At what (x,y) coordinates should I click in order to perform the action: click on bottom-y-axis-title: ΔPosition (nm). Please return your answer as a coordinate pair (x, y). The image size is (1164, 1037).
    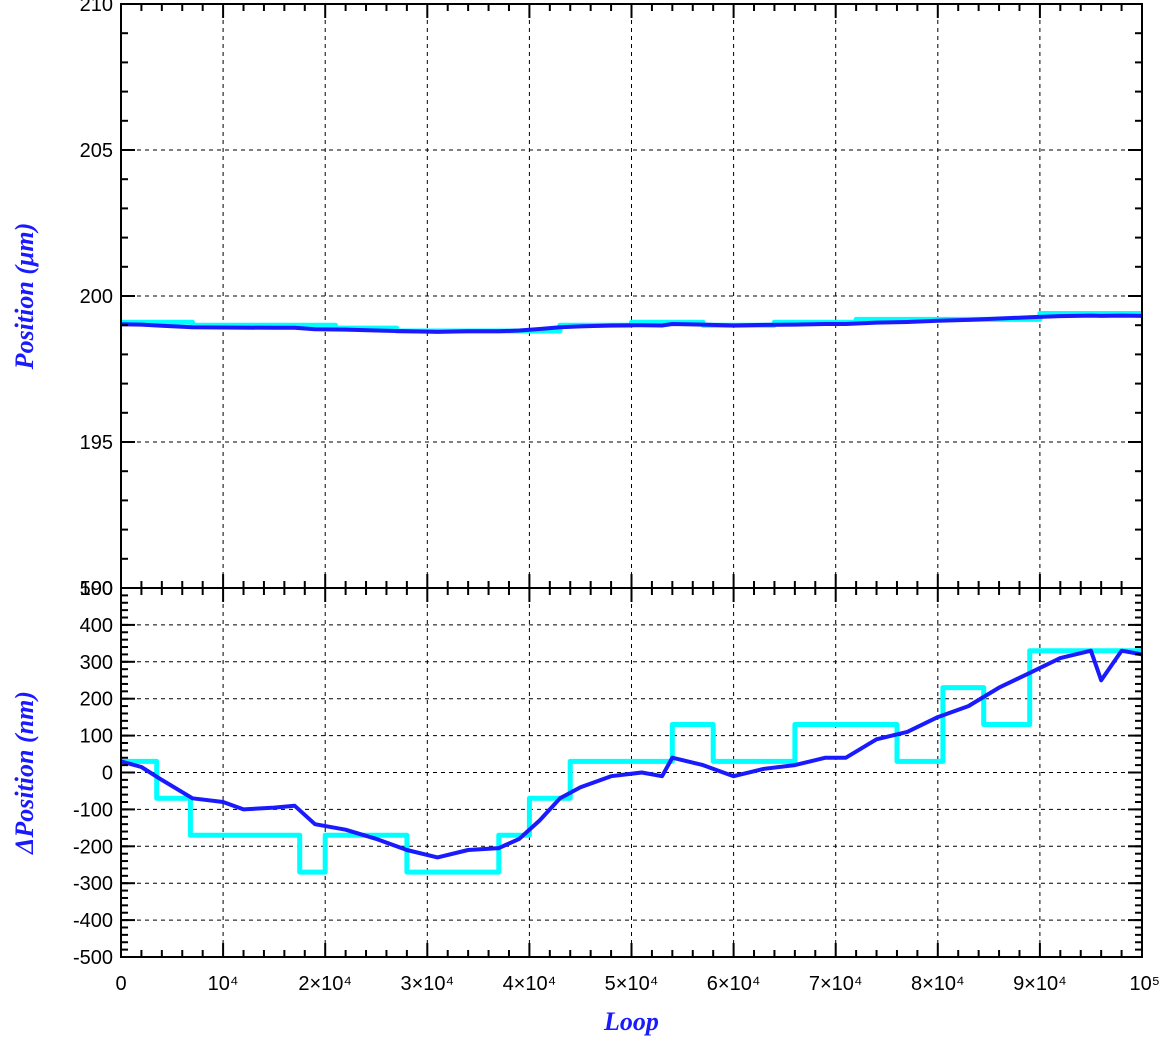
    Looking at the image, I should click on (24, 773).